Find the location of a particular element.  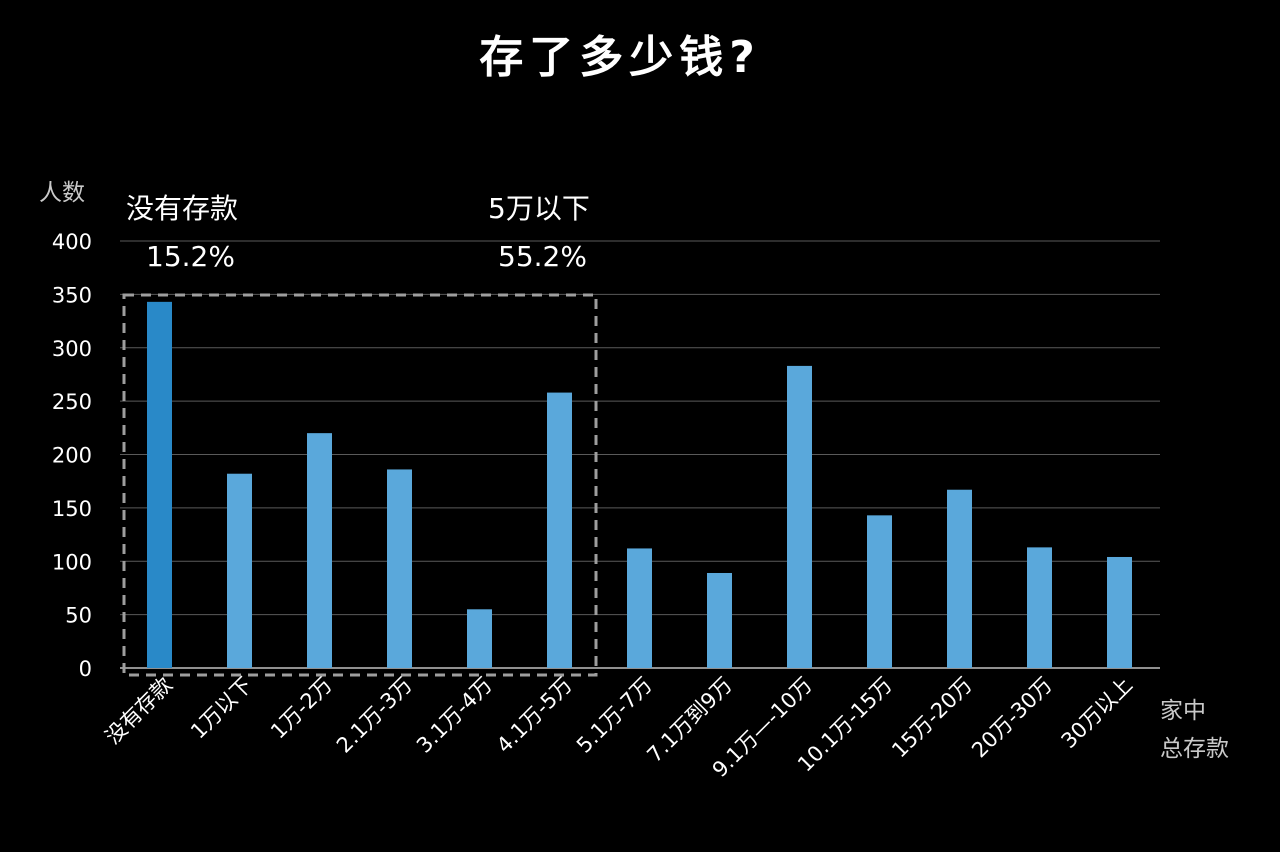

y-tick-label: 200 is located at coordinates (72, 456).